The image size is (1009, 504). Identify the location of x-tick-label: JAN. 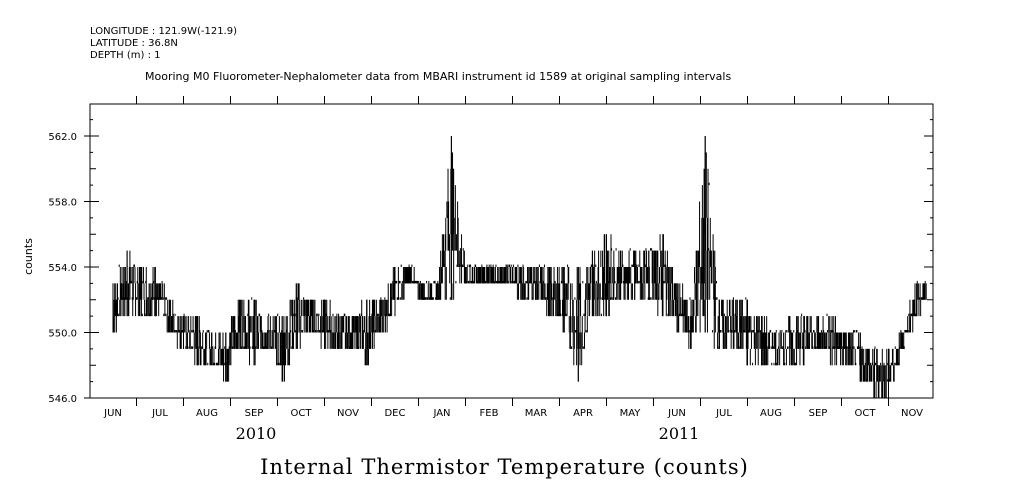
(441, 413).